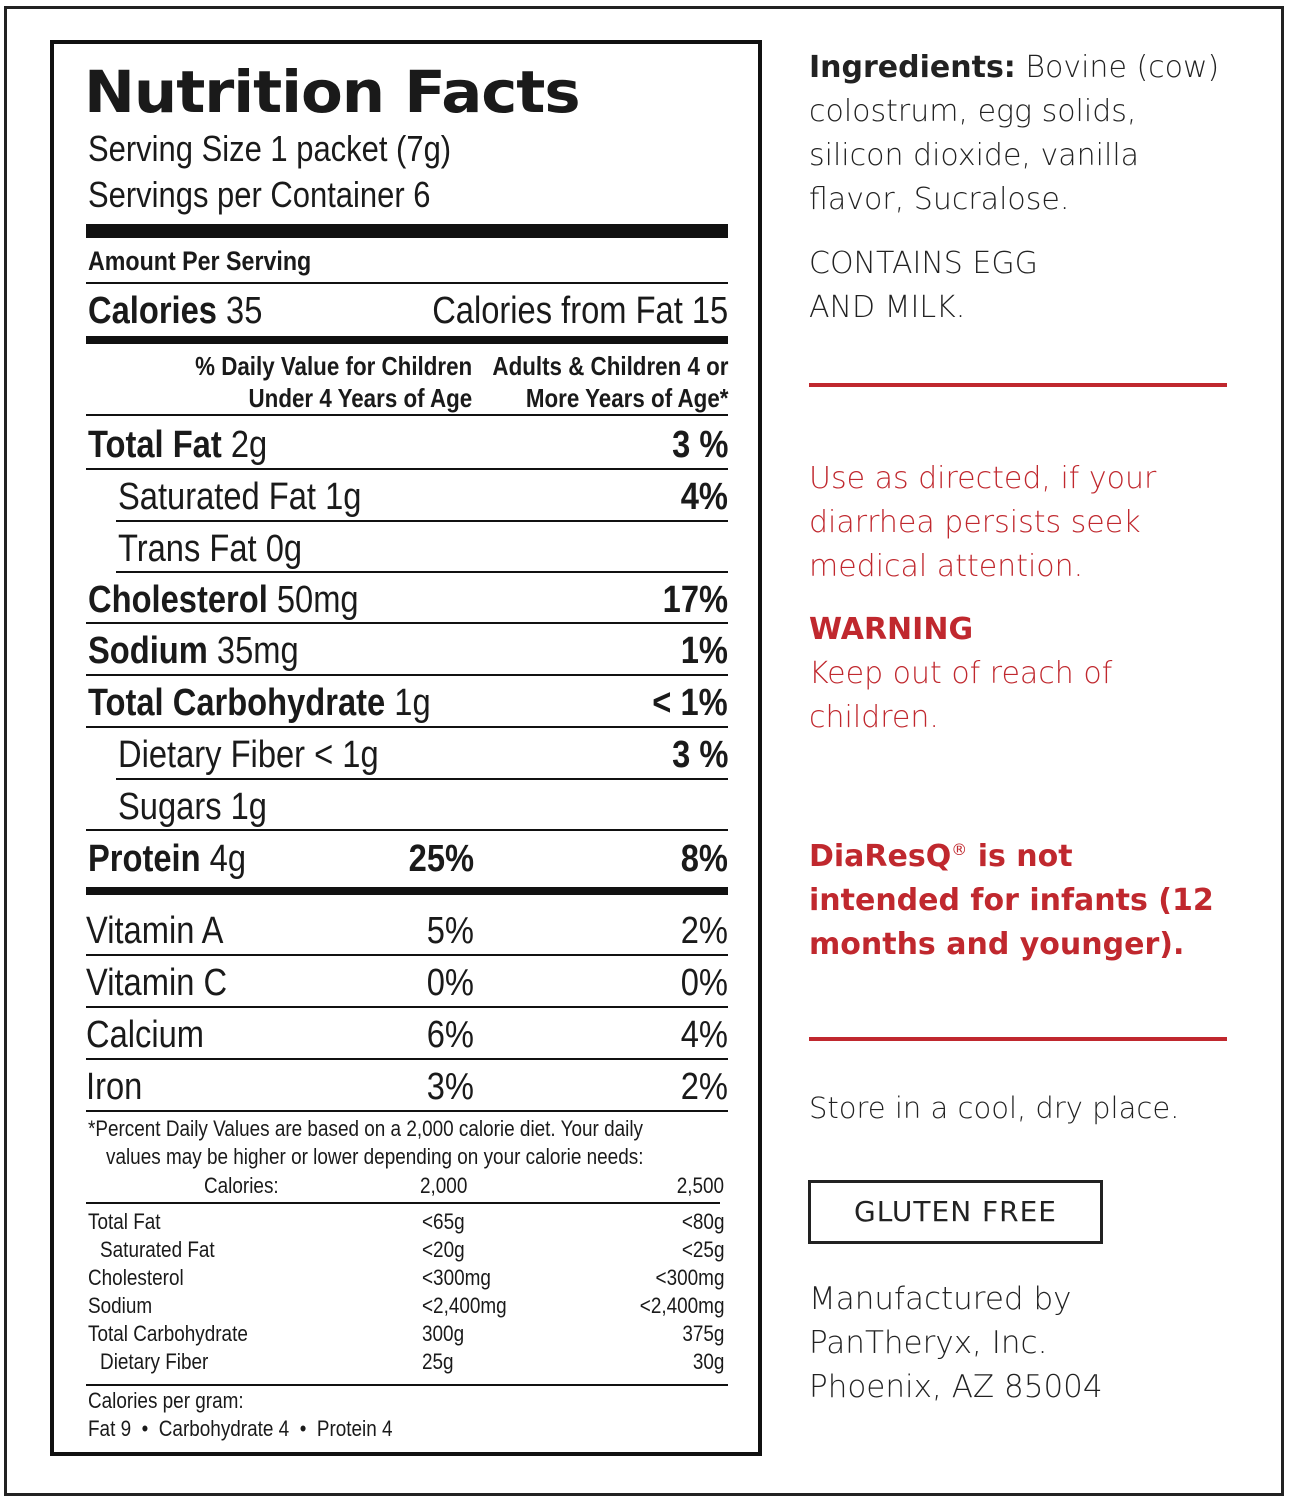 This screenshot has width=1290, height=1500. Describe the element at coordinates (681, 1305) in the screenshot. I see `dv-row-col2: <2,400mg` at that location.